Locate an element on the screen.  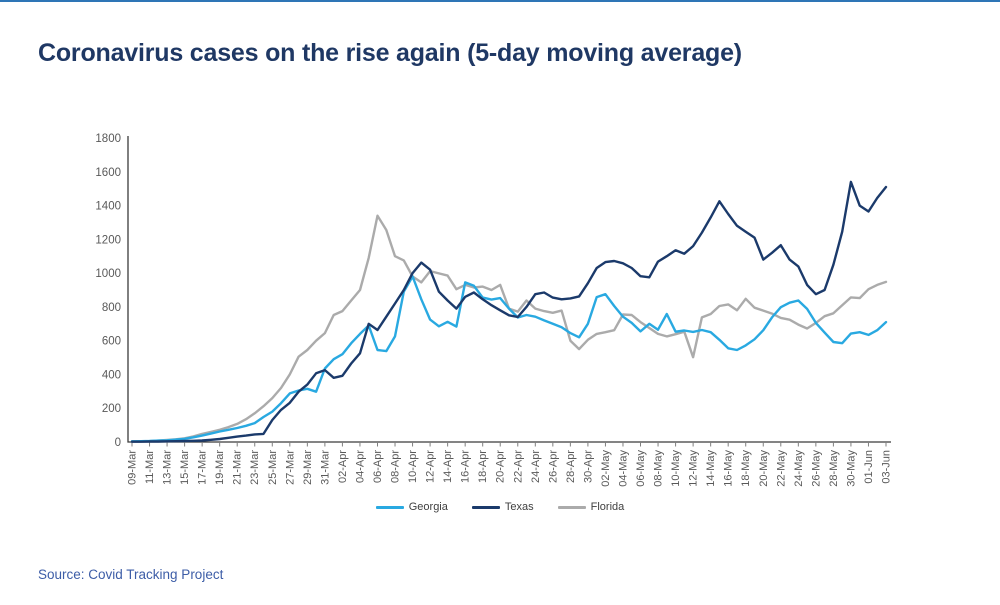
y-tick-label: 400 is located at coordinates (111, 375).